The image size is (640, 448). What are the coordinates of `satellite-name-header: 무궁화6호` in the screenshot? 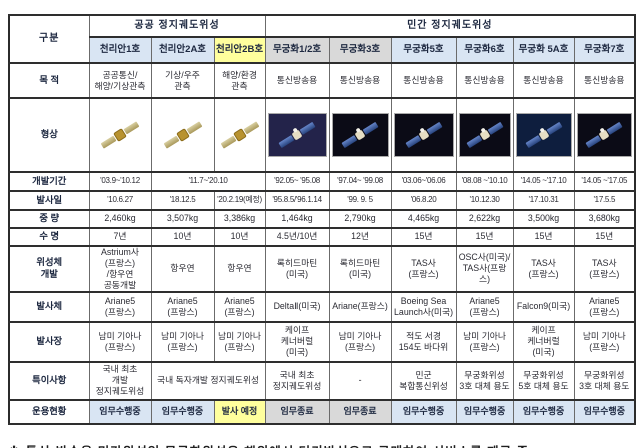 It's located at (484, 50).